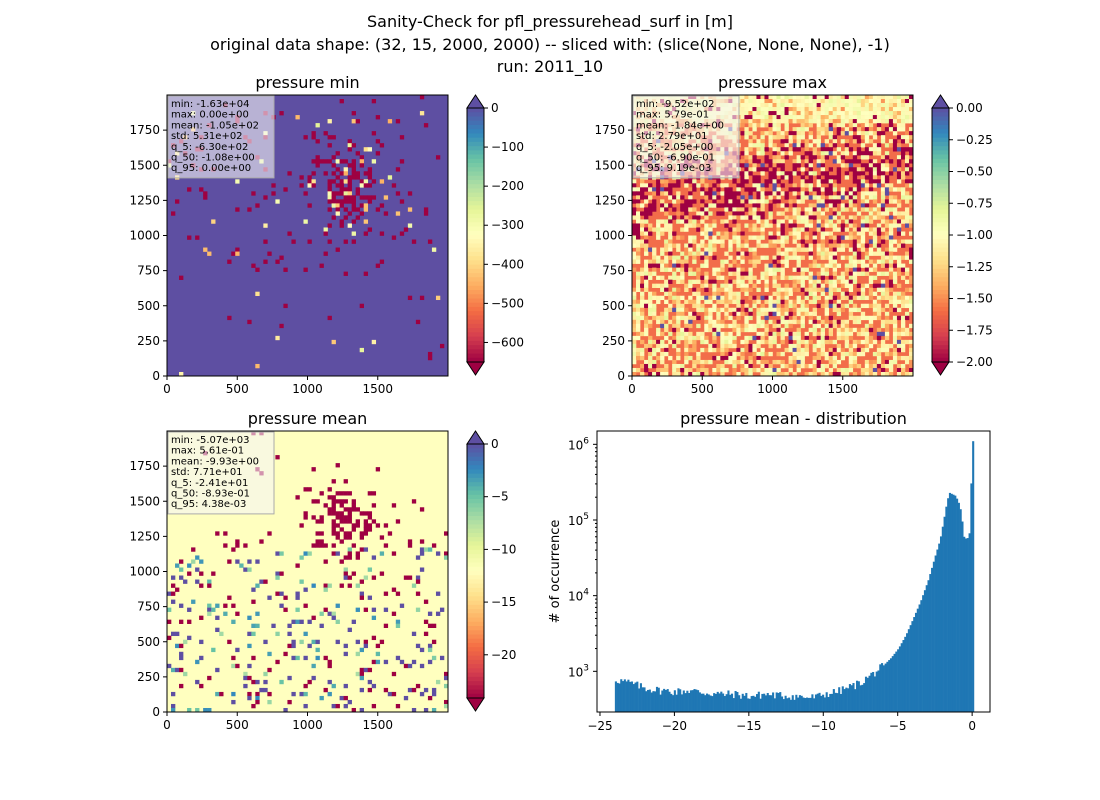 The image size is (1100, 800). I want to click on stats-line: std: 2.79e+01, so click(672, 136).